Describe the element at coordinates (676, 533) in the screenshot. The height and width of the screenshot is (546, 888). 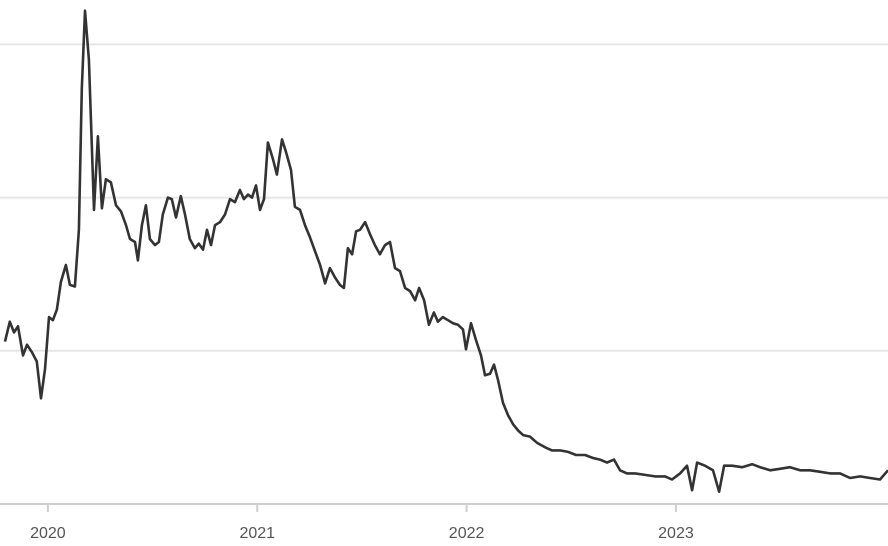
I see `x-tick-label: 2023` at that location.